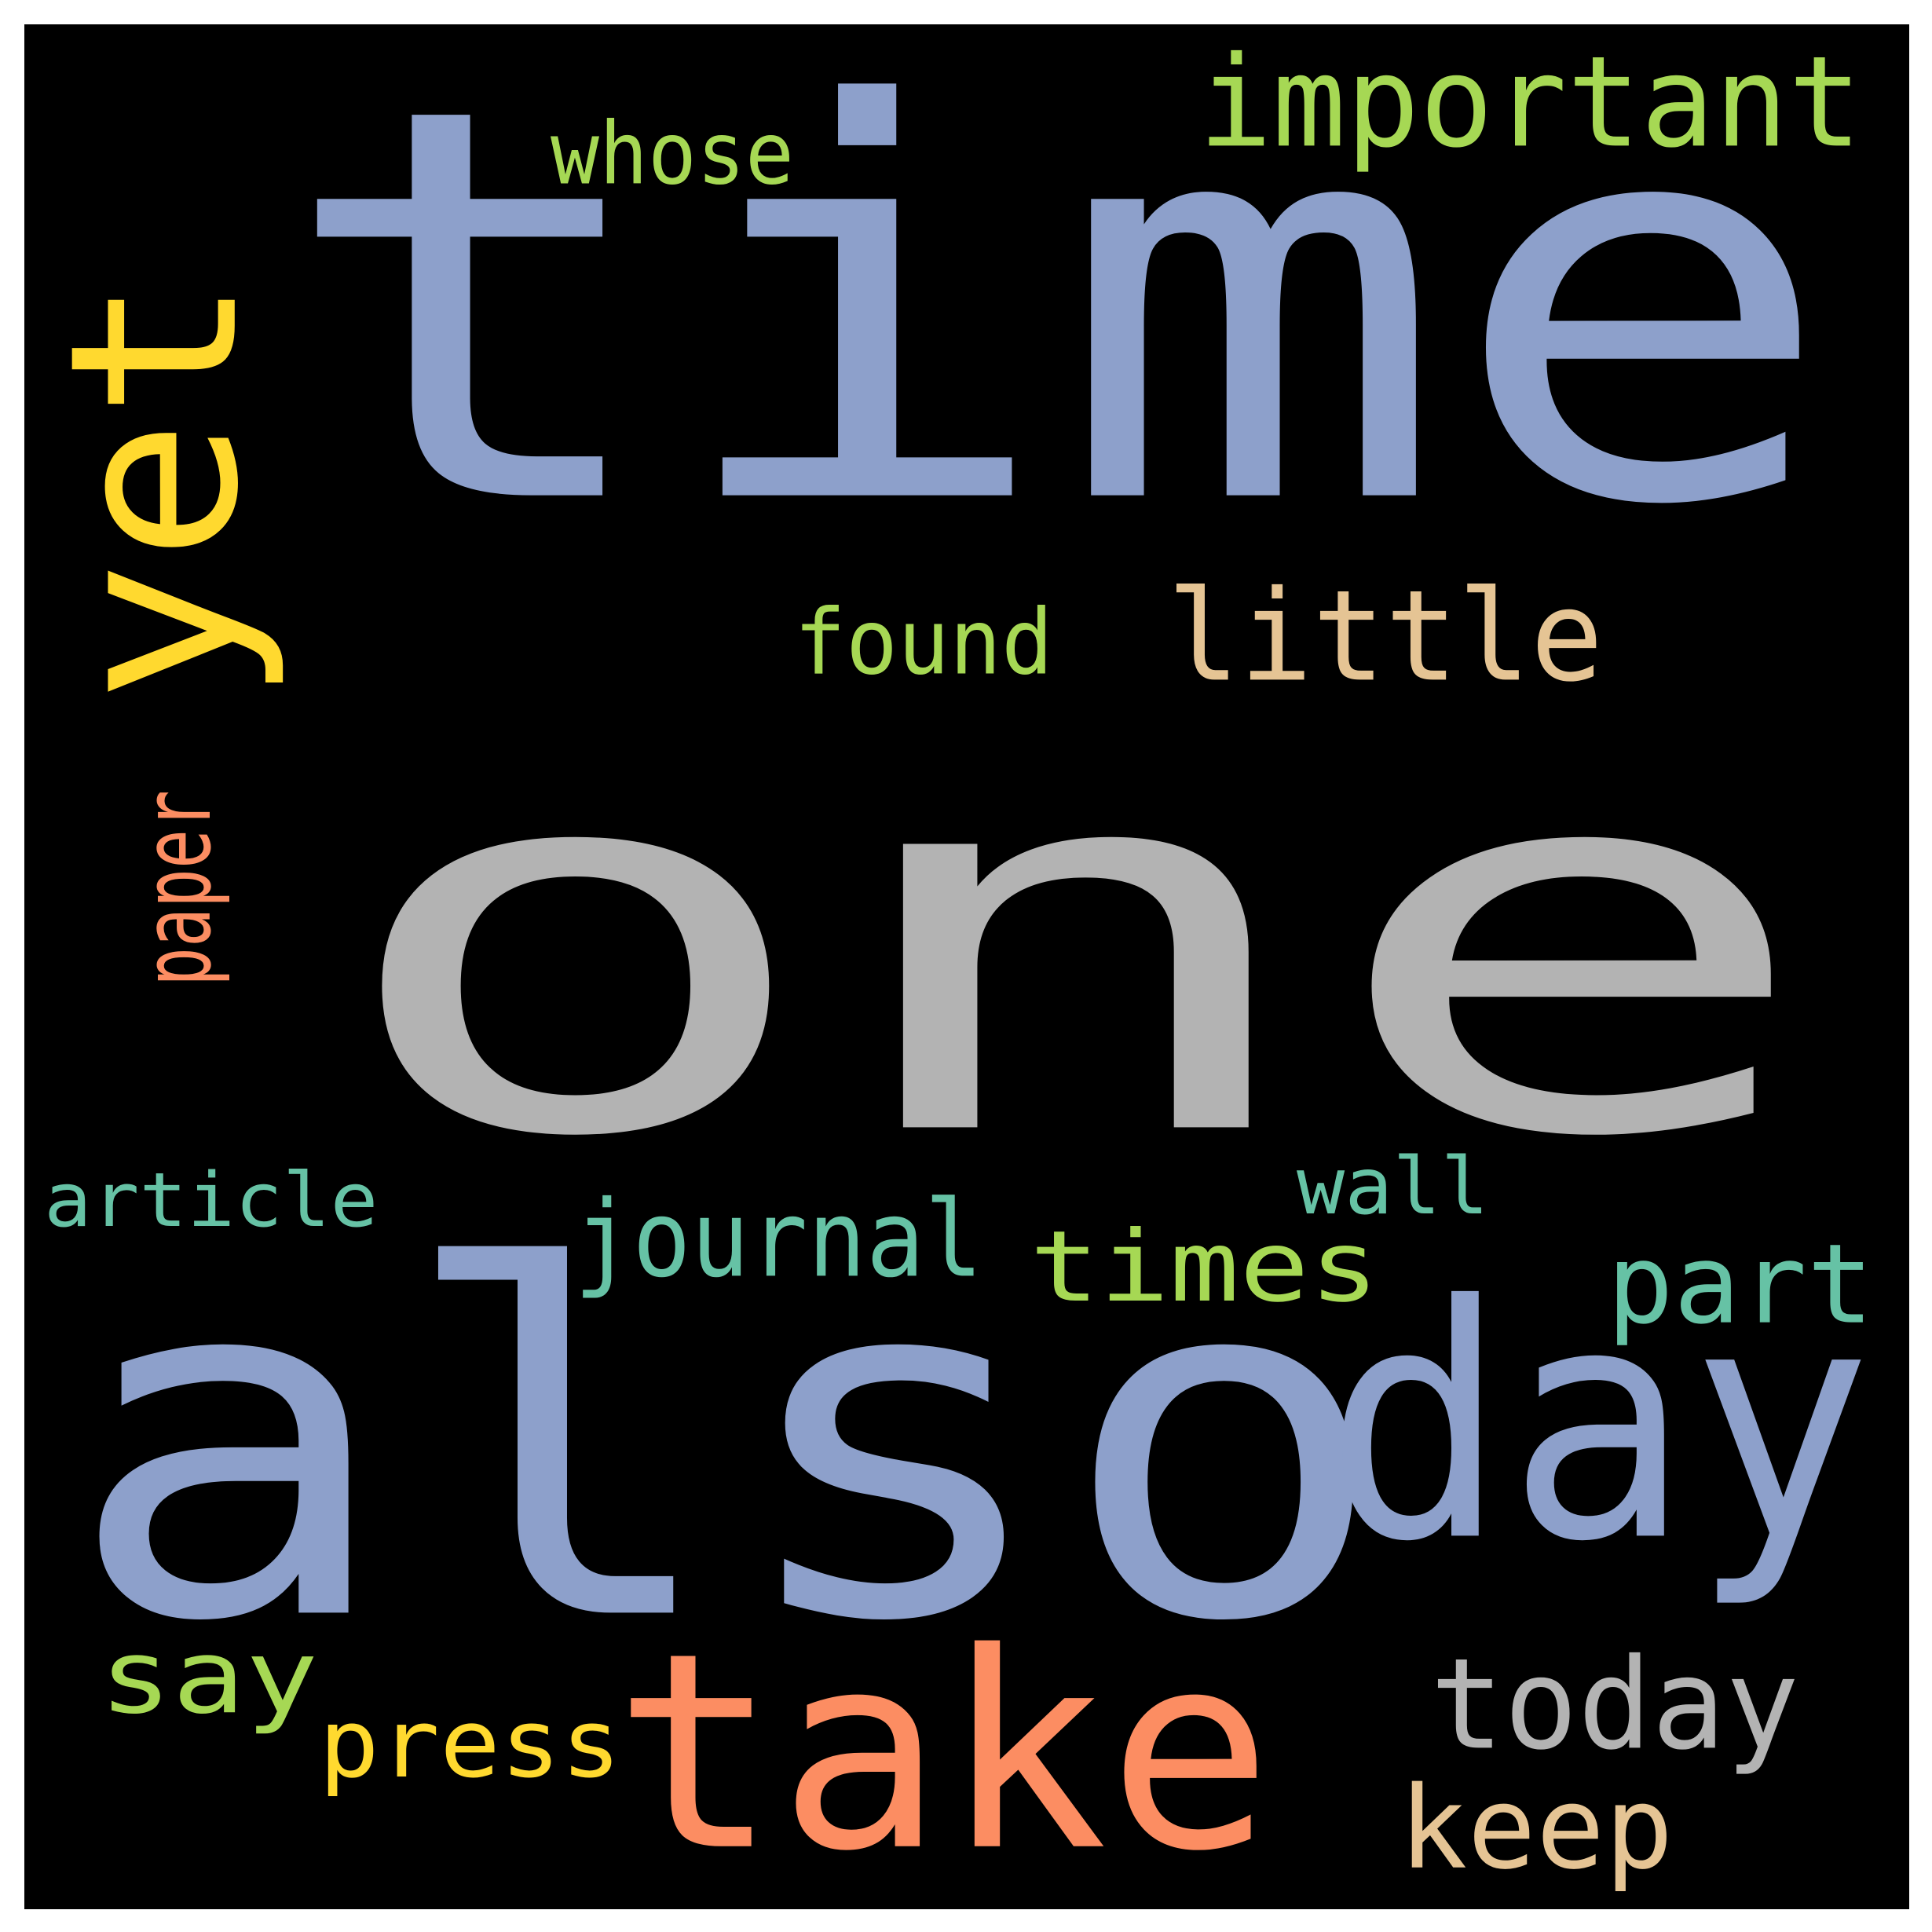 The height and width of the screenshot is (1932, 1932). Describe the element at coordinates (1598, 1424) in the screenshot. I see `word-day: day` at that location.